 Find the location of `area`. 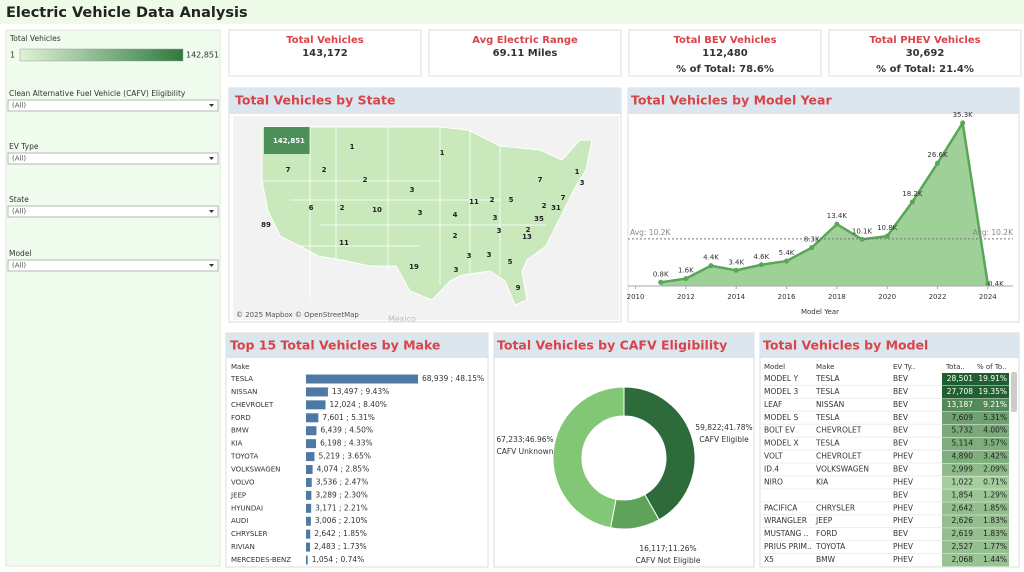

area is located at coordinates (824, 204).